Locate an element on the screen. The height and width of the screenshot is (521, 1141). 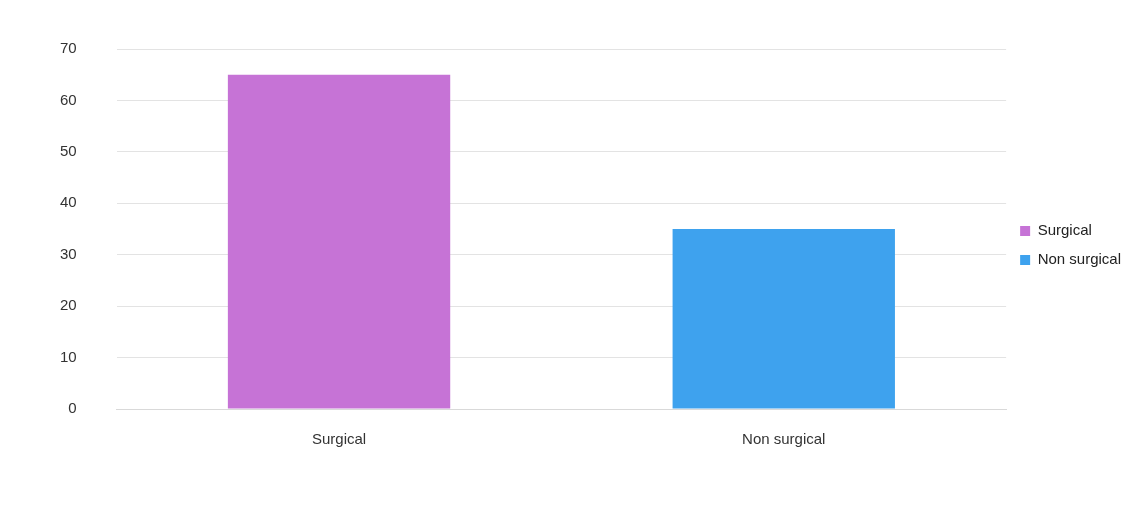
legend-label: Non surgical is located at coordinates (1079, 259).